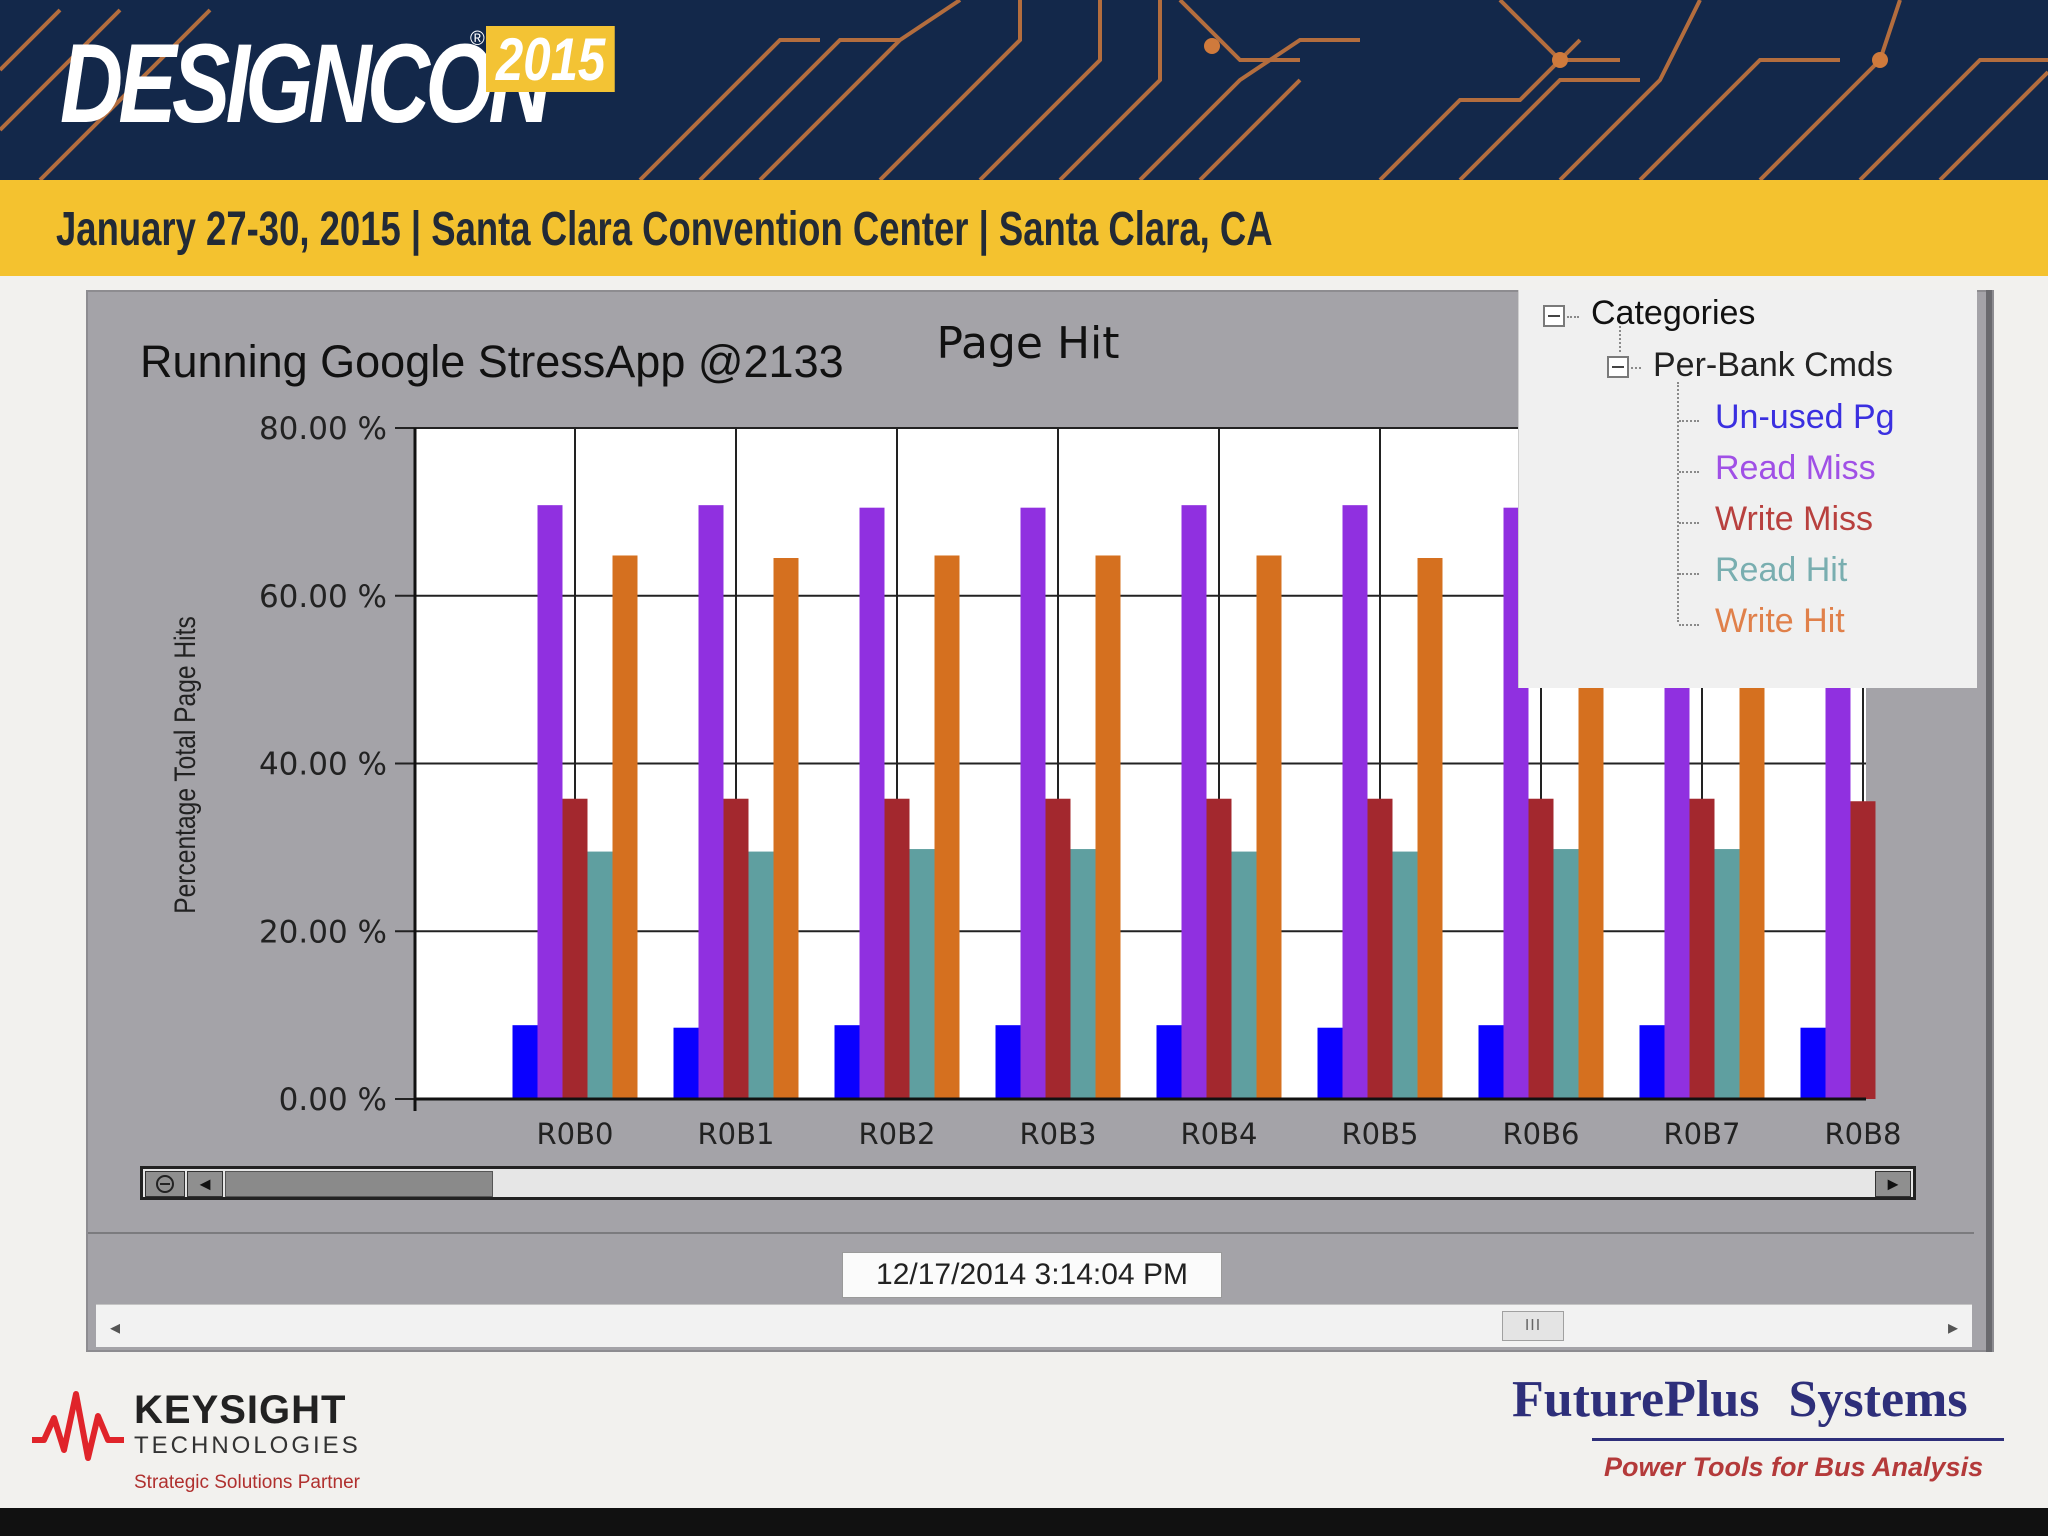  I want to click on y-tick-label: 0.00 %, so click(333, 1100).